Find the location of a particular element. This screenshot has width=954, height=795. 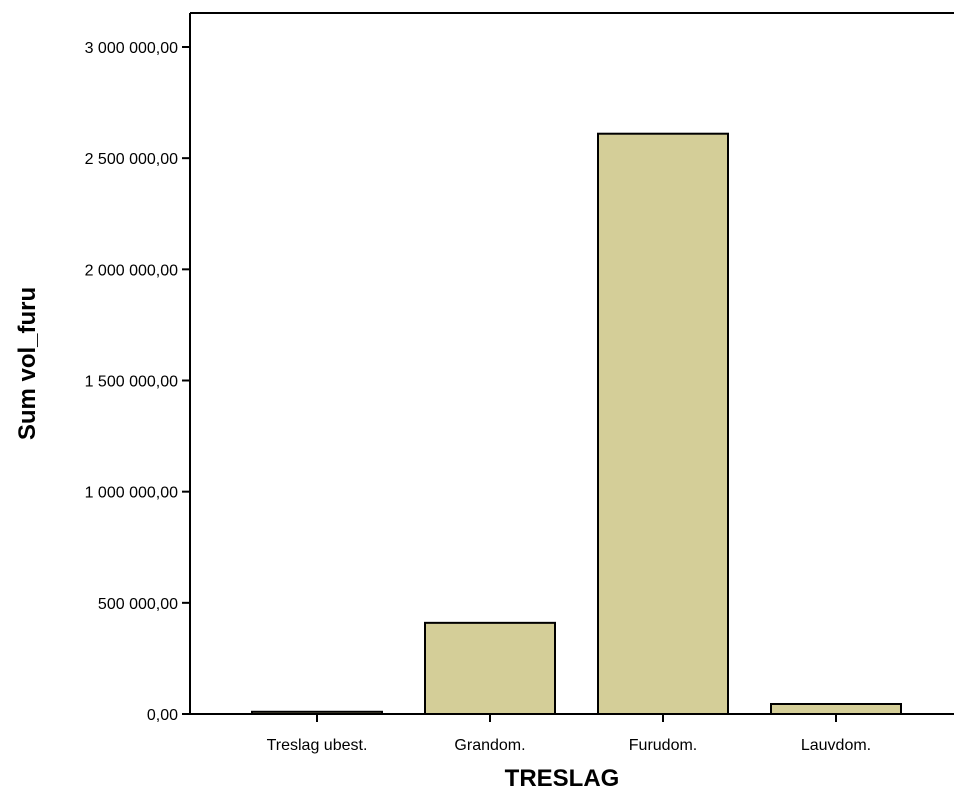

x-tick-label: Furudom. is located at coordinates (663, 745).